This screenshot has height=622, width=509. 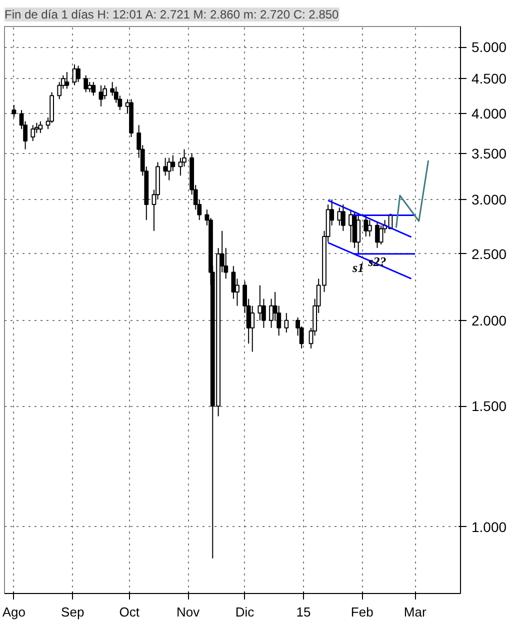 I want to click on x-tick-label: Mar, so click(x=415, y=612).